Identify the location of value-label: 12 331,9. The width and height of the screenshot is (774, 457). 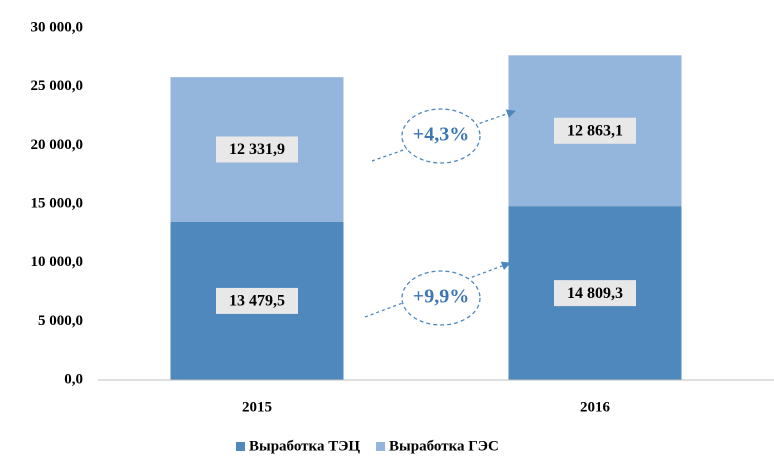
(257, 149).